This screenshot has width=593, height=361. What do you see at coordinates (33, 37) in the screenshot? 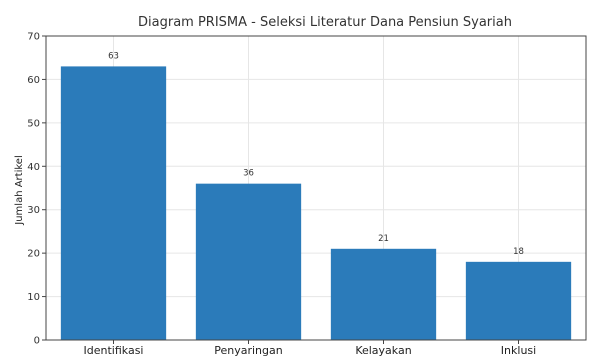
I see `y-tick-label: 70` at bounding box center [33, 37].